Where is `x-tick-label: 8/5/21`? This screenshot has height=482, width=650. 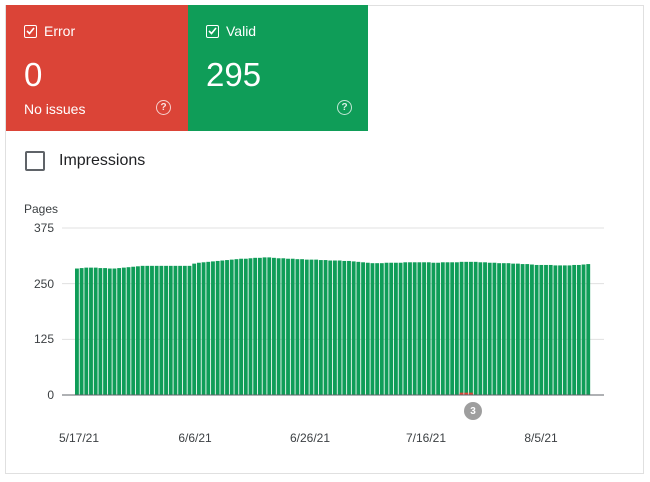 x-tick-label: 8/5/21 is located at coordinates (541, 438).